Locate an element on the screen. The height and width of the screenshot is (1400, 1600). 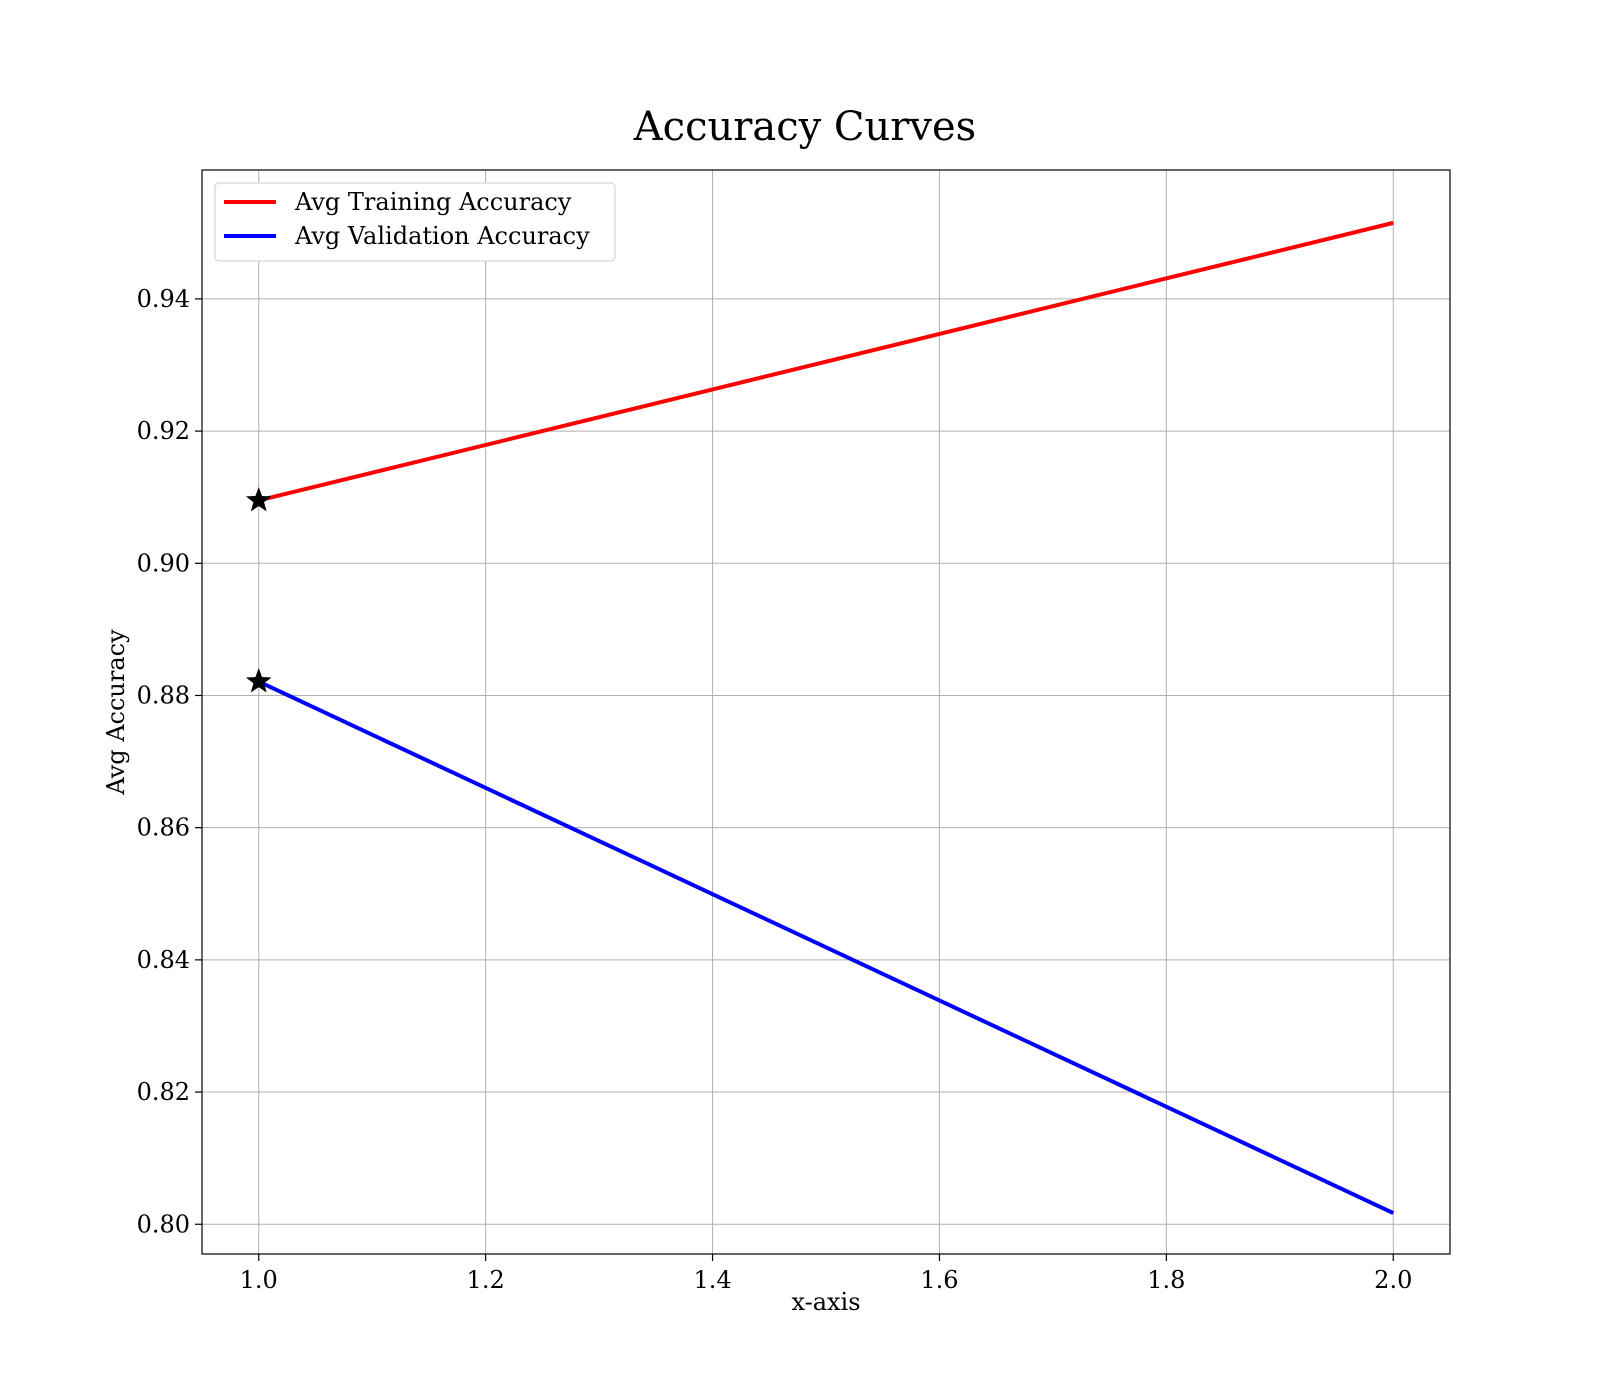
x-tick-label: 1.0 is located at coordinates (259, 1280).